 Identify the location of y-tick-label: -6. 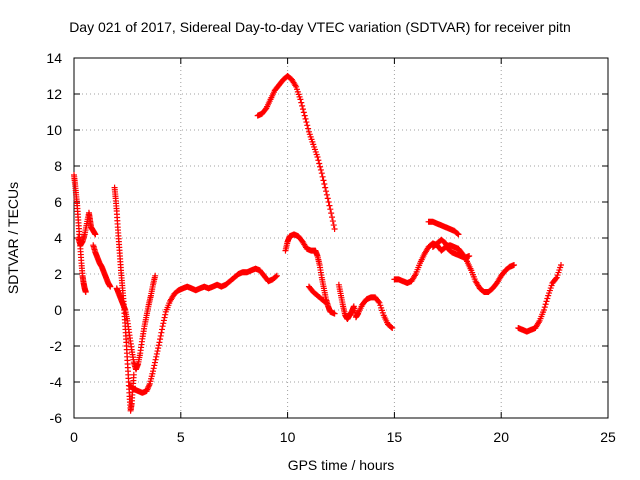
(56, 418).